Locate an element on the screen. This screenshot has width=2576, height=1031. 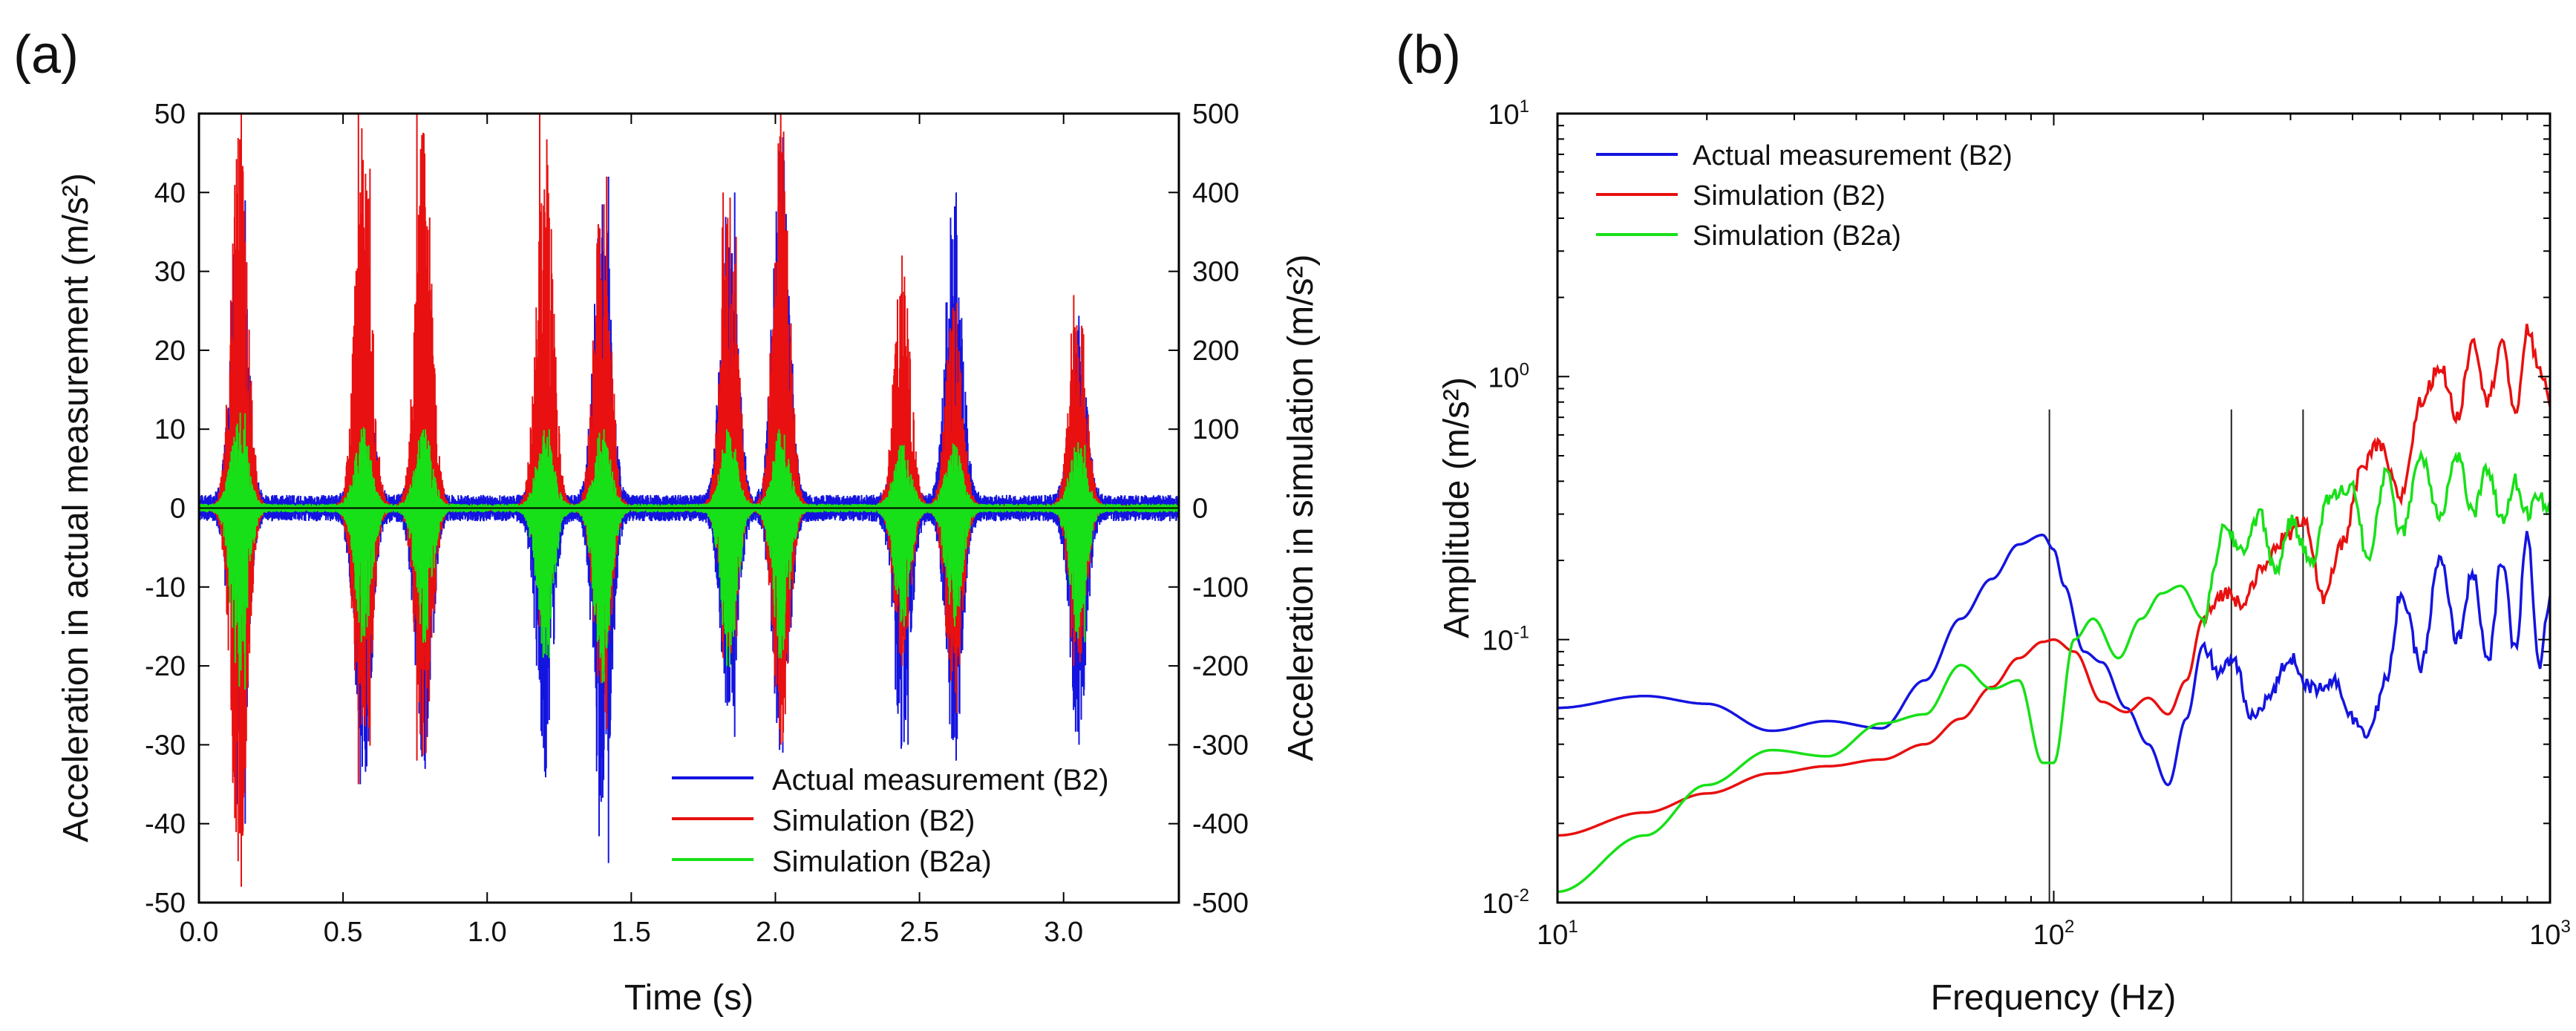
y-right-tick-label: 0 is located at coordinates (1200, 509).